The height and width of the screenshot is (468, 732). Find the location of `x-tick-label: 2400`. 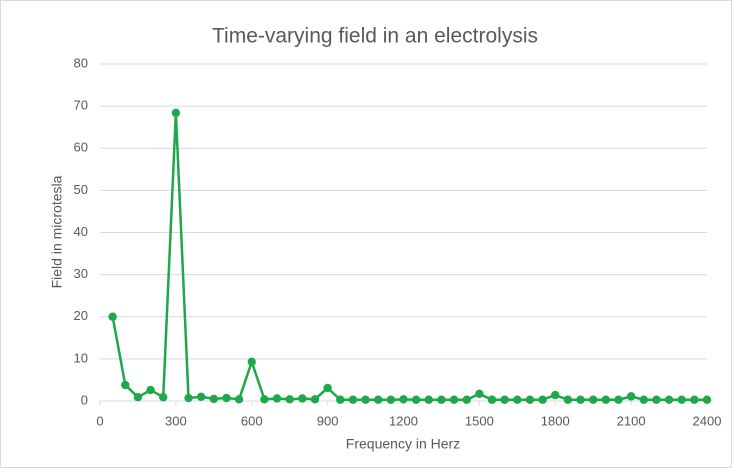

x-tick-label: 2400 is located at coordinates (707, 420).